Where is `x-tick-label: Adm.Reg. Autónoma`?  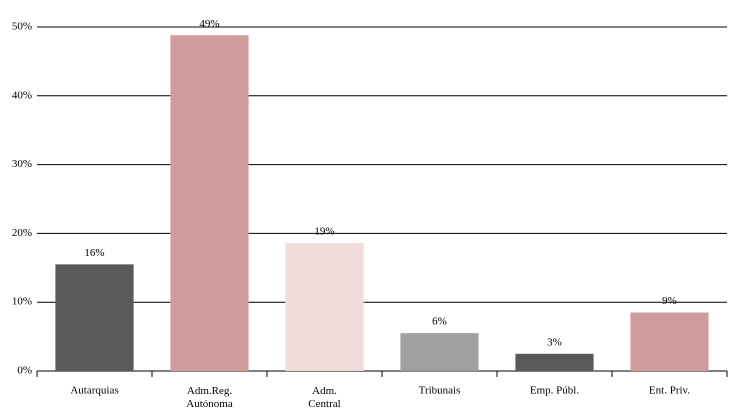
x-tick-label: Adm.Reg. Autónoma is located at coordinates (209, 397).